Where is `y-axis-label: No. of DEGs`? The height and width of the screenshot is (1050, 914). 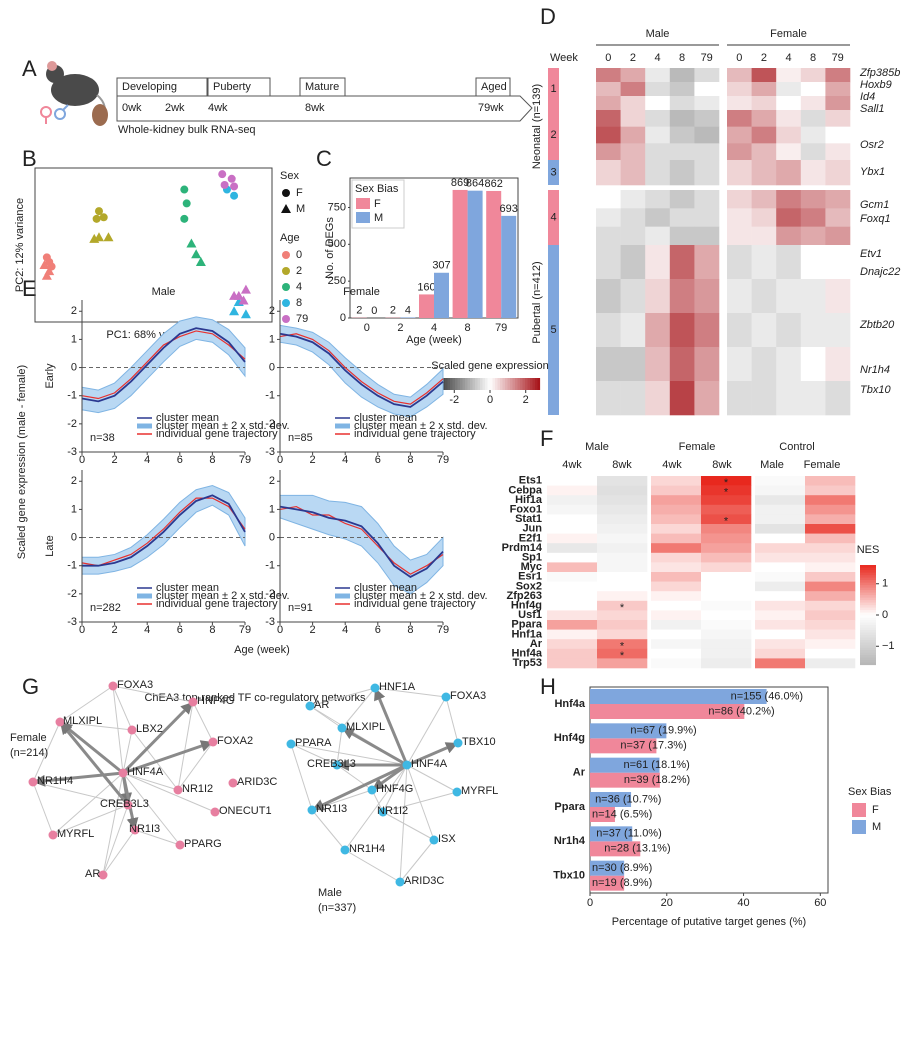 y-axis-label: No. of DEGs is located at coordinates (330, 248).